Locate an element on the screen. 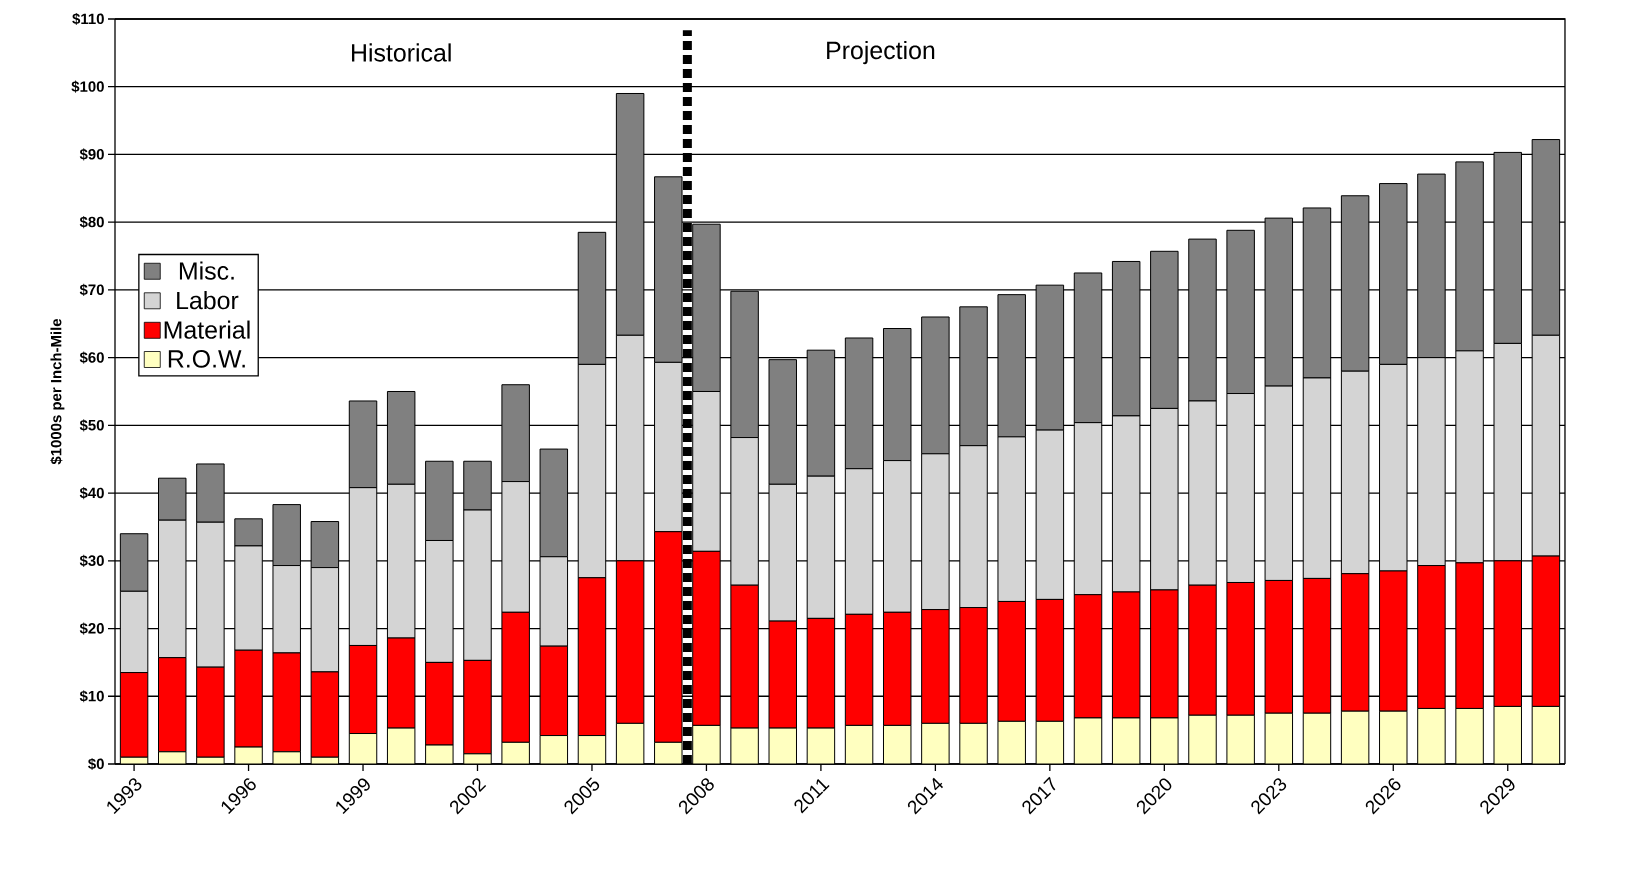 The height and width of the screenshot is (894, 1643). y-tick-label: $110 is located at coordinates (88, 19).